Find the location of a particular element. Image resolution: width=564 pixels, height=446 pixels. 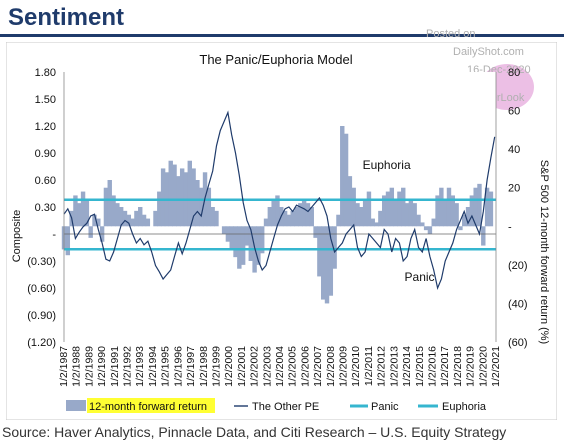

x-tick-label: 1/2/2021 is located at coordinates (496, 366).